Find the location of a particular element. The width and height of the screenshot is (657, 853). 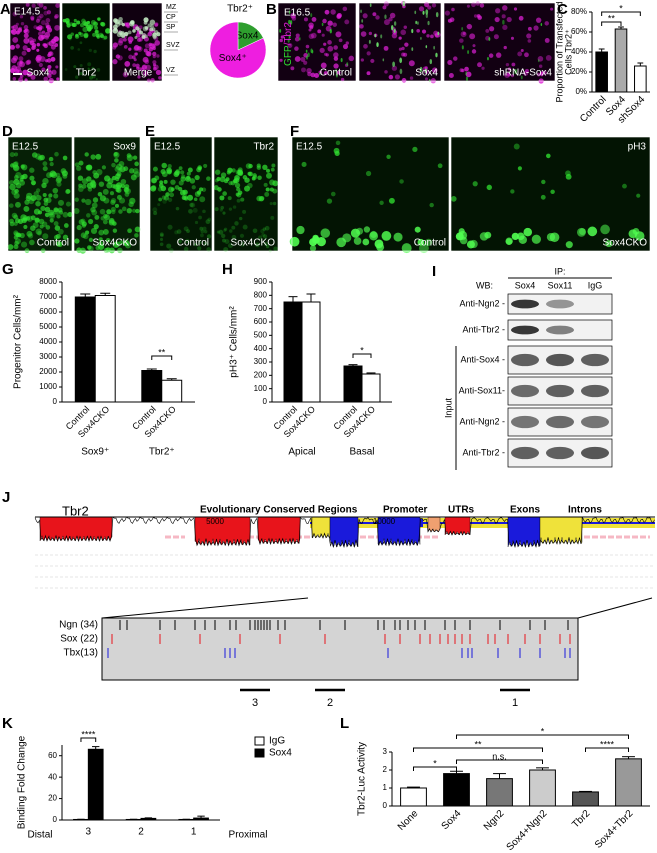

category-label: Apical is located at coordinates (301, 452).